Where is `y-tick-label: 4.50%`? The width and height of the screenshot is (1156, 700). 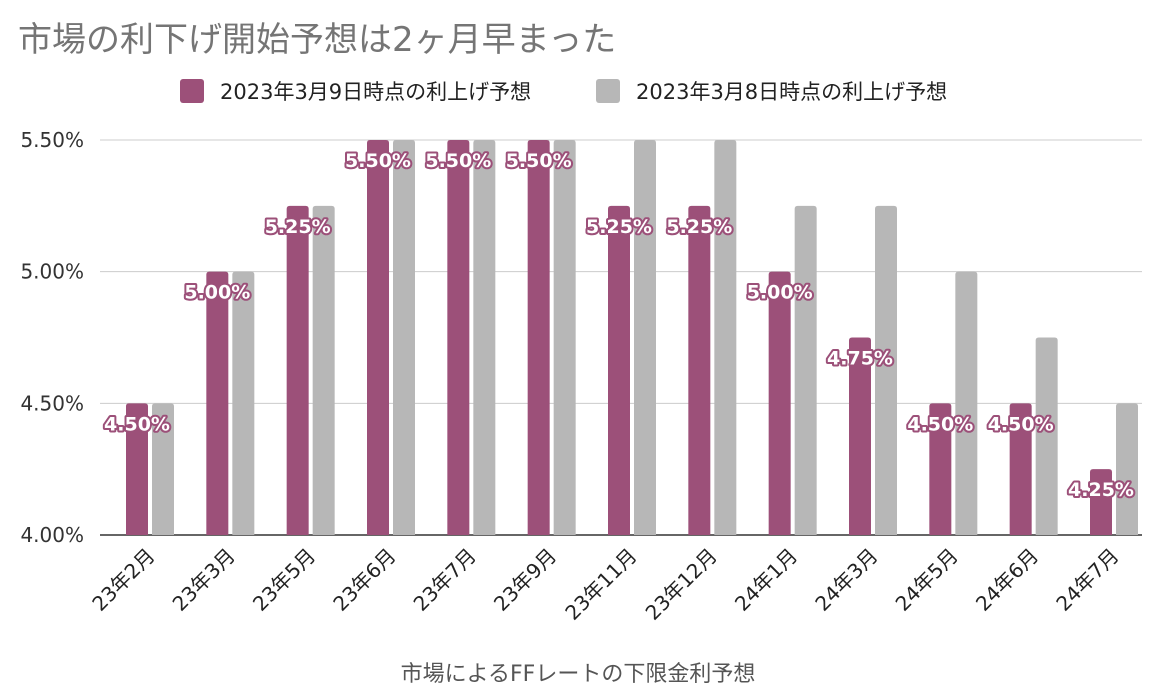 y-tick-label: 4.50% is located at coordinates (52, 403).